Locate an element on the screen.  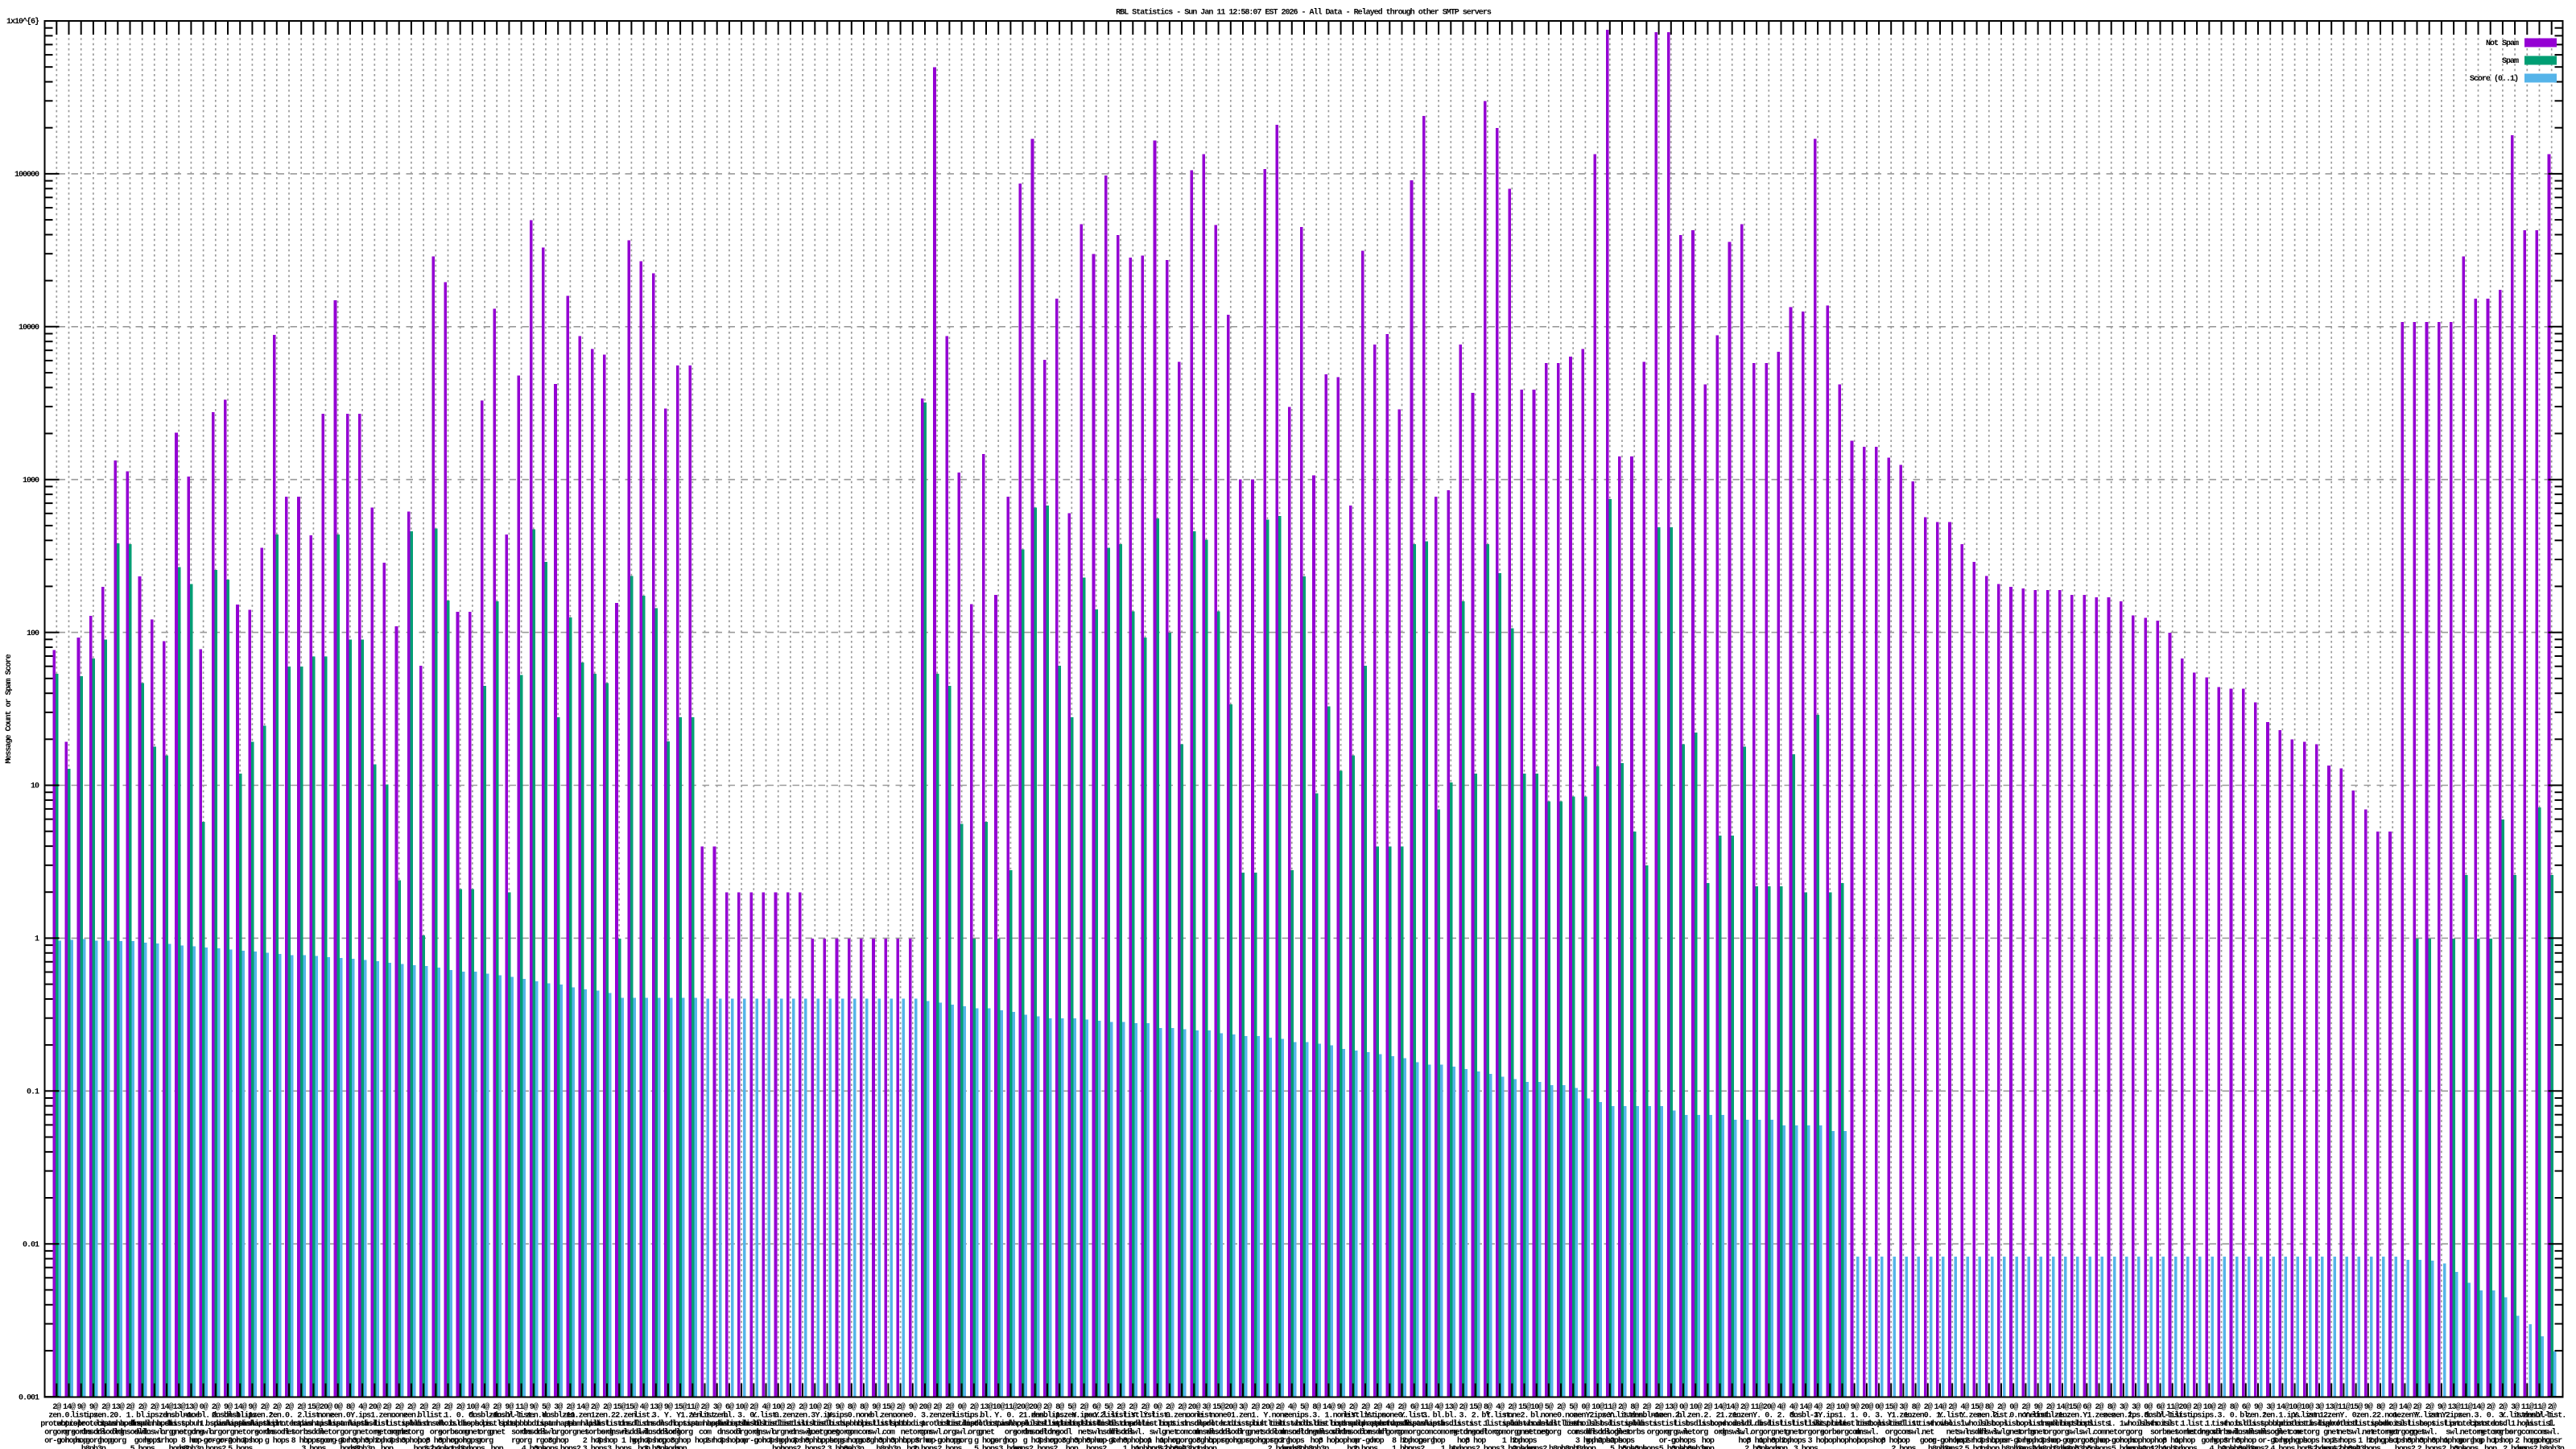
svg-text: 2@Y.list.1.swl.hopsrh8pb3p is located at coordinates (2551, 1425).